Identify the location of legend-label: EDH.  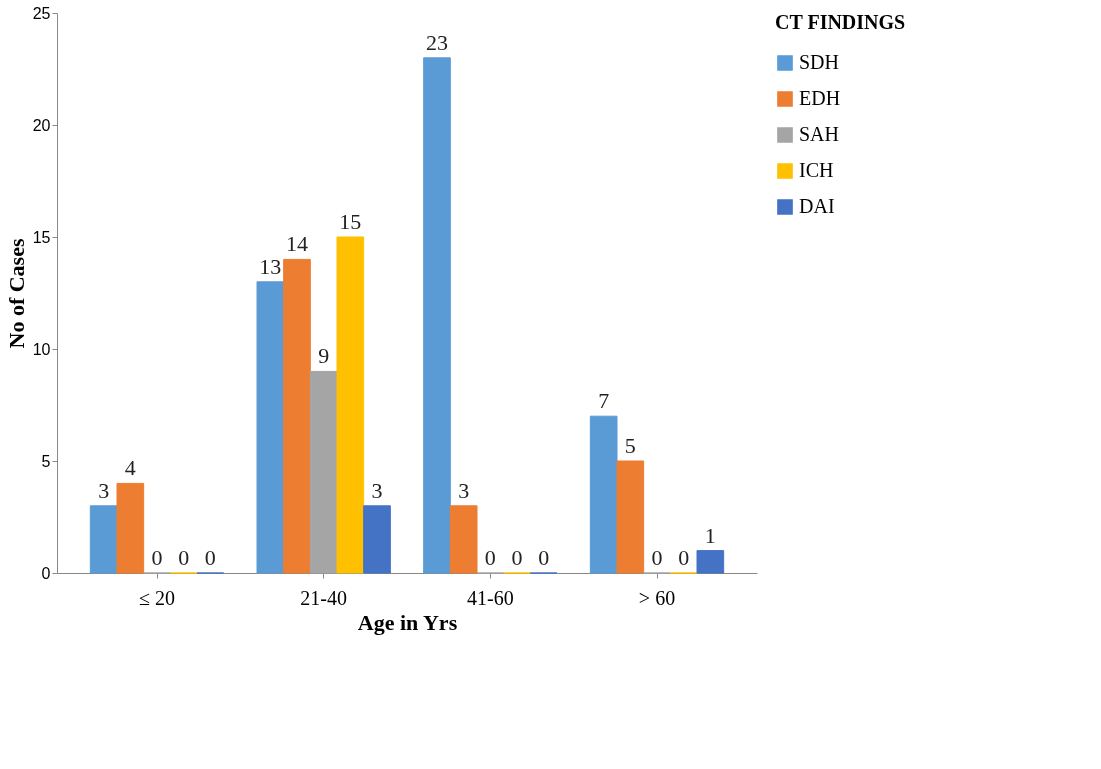
(820, 98).